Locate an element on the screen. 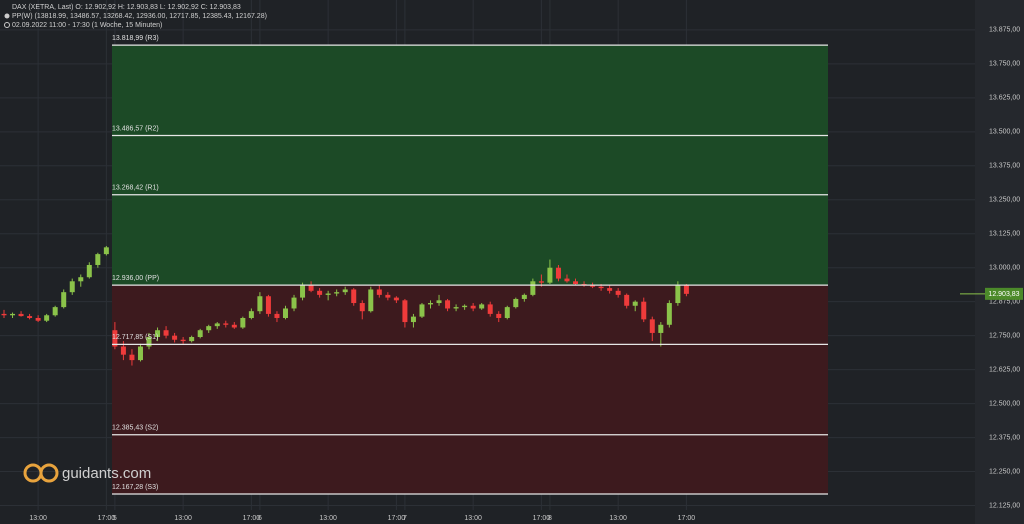  last-price-box is located at coordinates (1004, 293).